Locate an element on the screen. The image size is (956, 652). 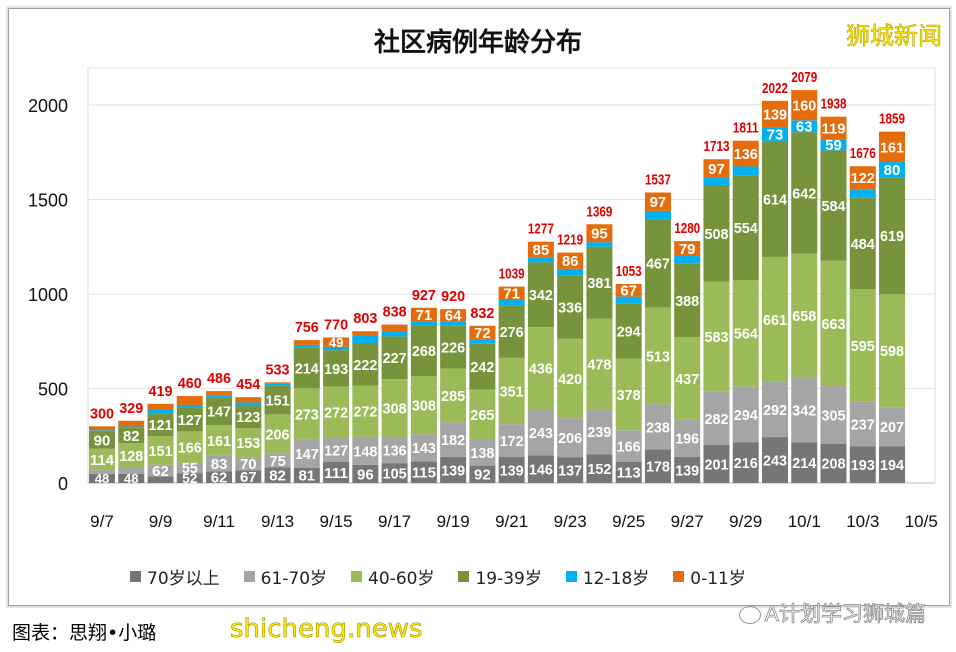
chart-title: 社区病例年龄分布 is located at coordinates (477, 43).